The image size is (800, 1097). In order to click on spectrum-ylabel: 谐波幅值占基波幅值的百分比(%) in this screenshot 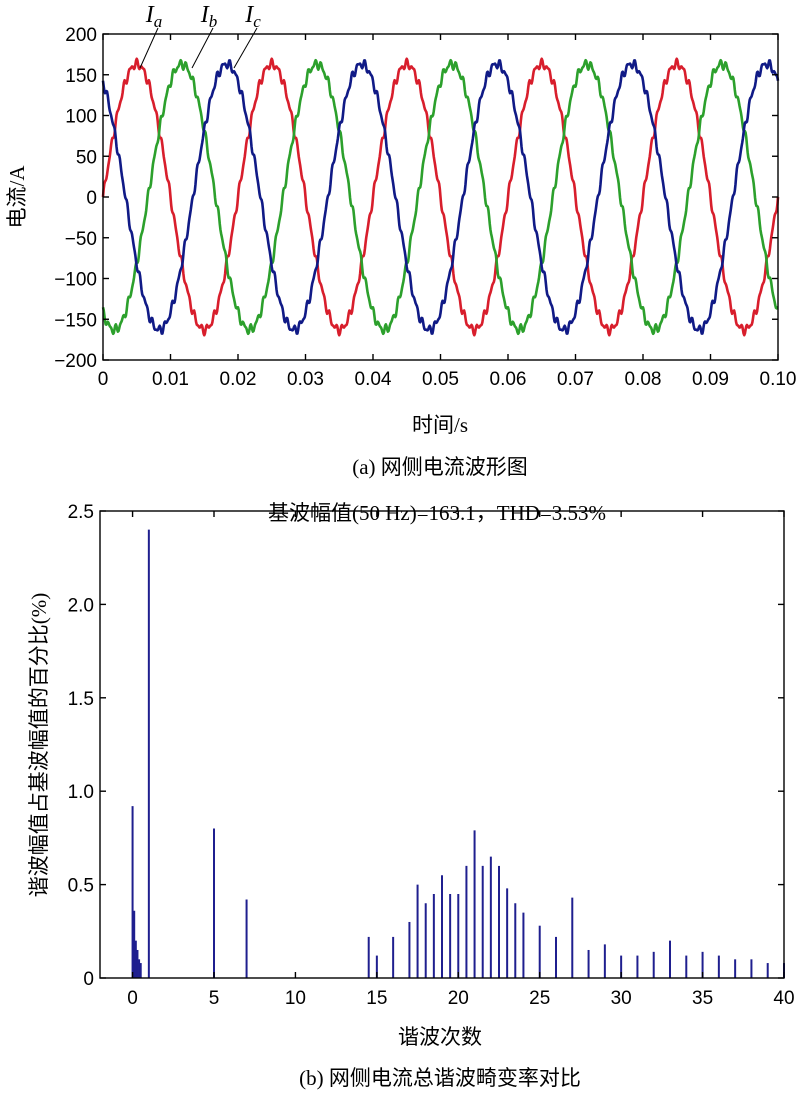, I will do `click(39, 745)`.